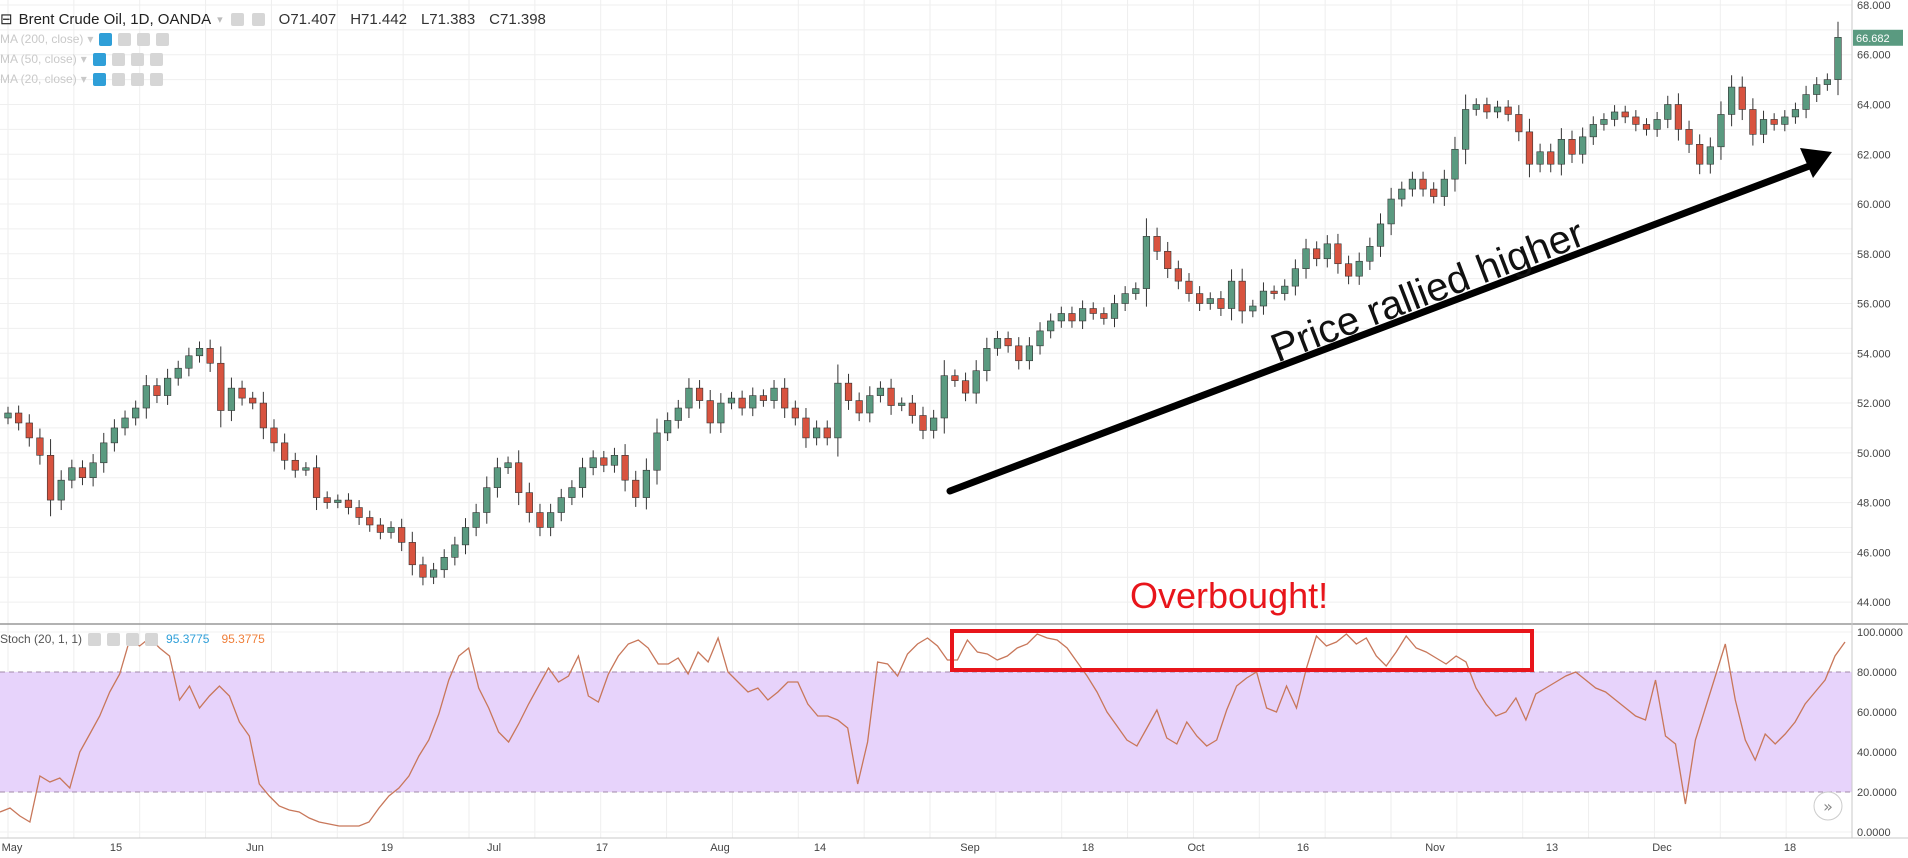  Describe the element at coordinates (38, 59) in the screenshot. I see `indicator-label: MA (50, close)` at that location.